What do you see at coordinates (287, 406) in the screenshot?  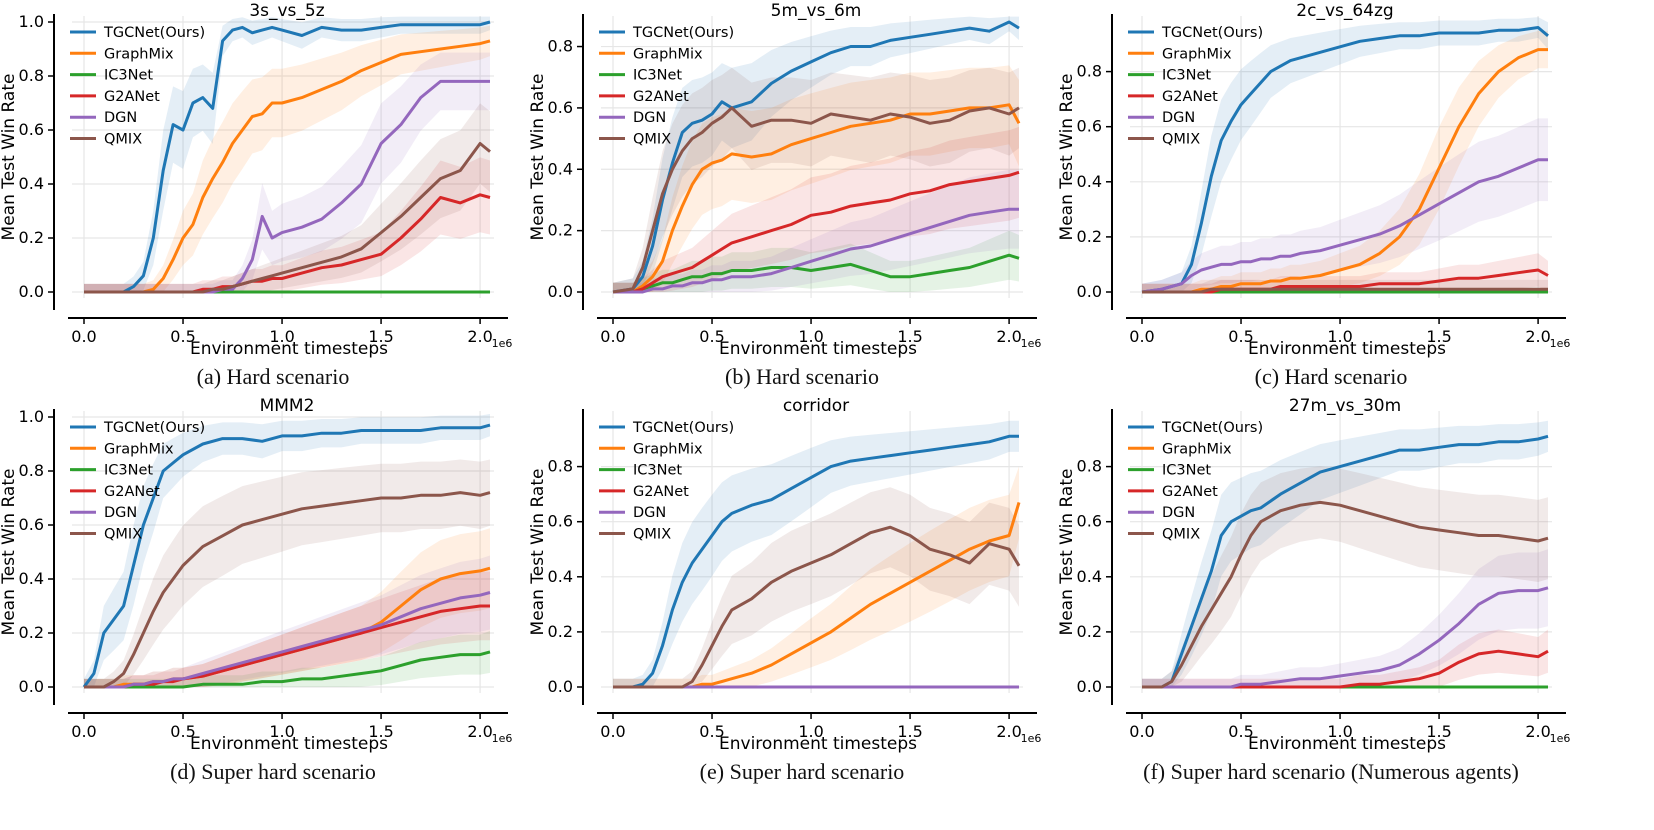 I see `chart-title: MMM2` at bounding box center [287, 406].